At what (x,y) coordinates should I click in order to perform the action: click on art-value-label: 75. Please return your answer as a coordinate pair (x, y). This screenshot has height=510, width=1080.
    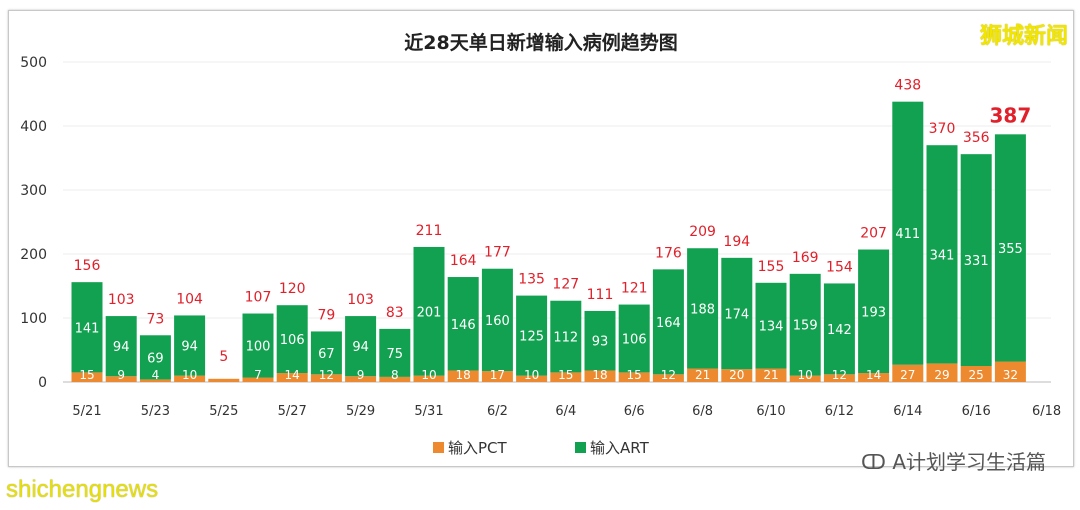
    Looking at the image, I should click on (395, 354).